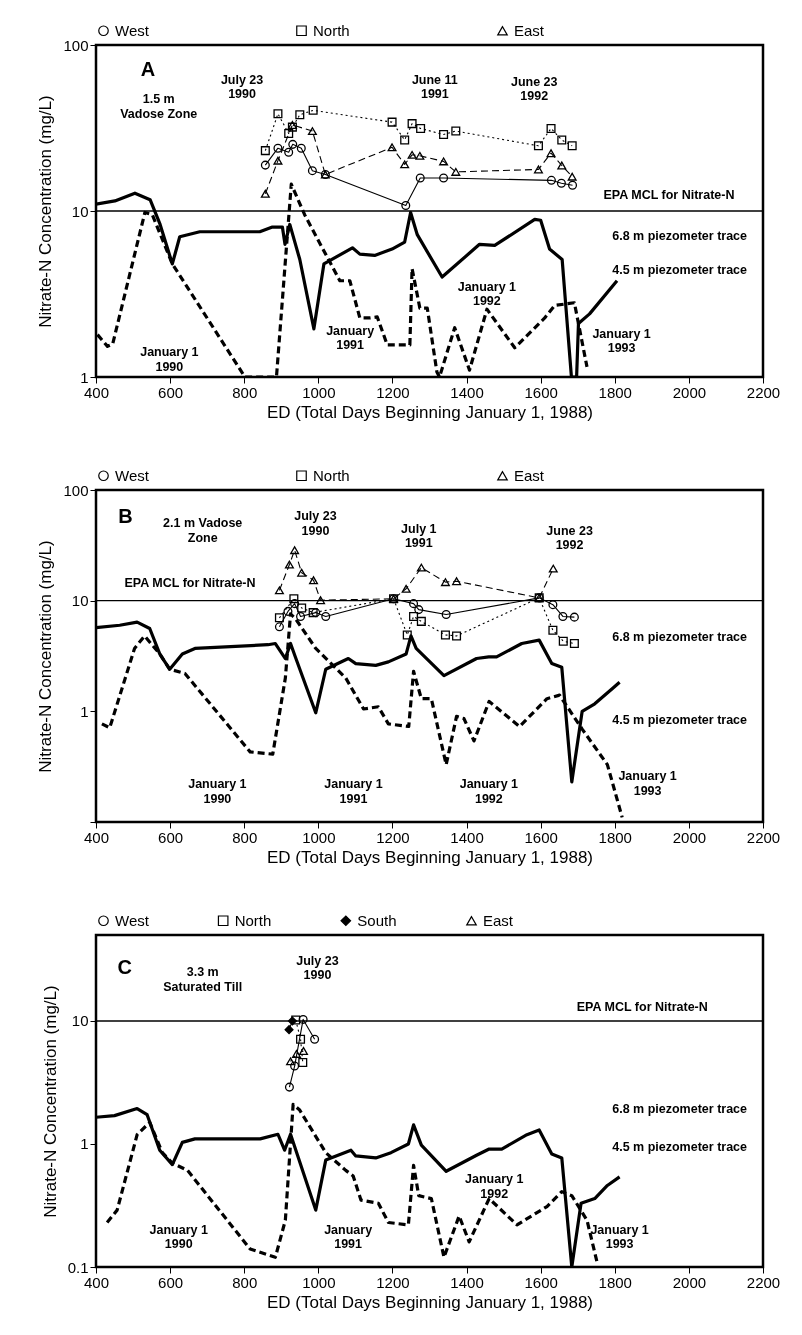 The image size is (802, 1335). I want to click on annotation: 1.5 m Vadose Zone, so click(159, 106).